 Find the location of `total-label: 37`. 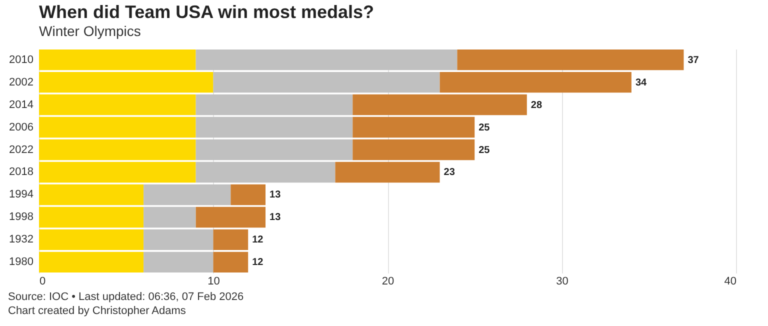

total-label: 37 is located at coordinates (694, 60).